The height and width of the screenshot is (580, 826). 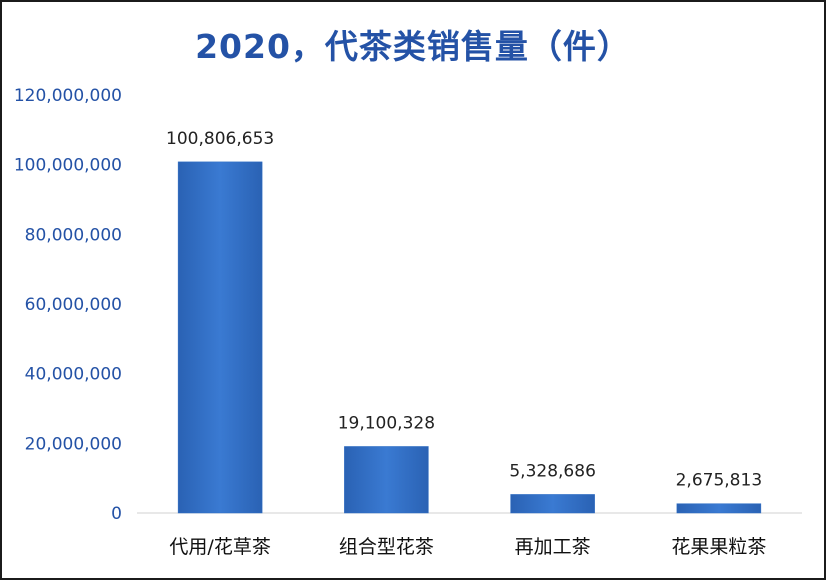 What do you see at coordinates (116, 514) in the screenshot?
I see `y-tick-label: 0` at bounding box center [116, 514].